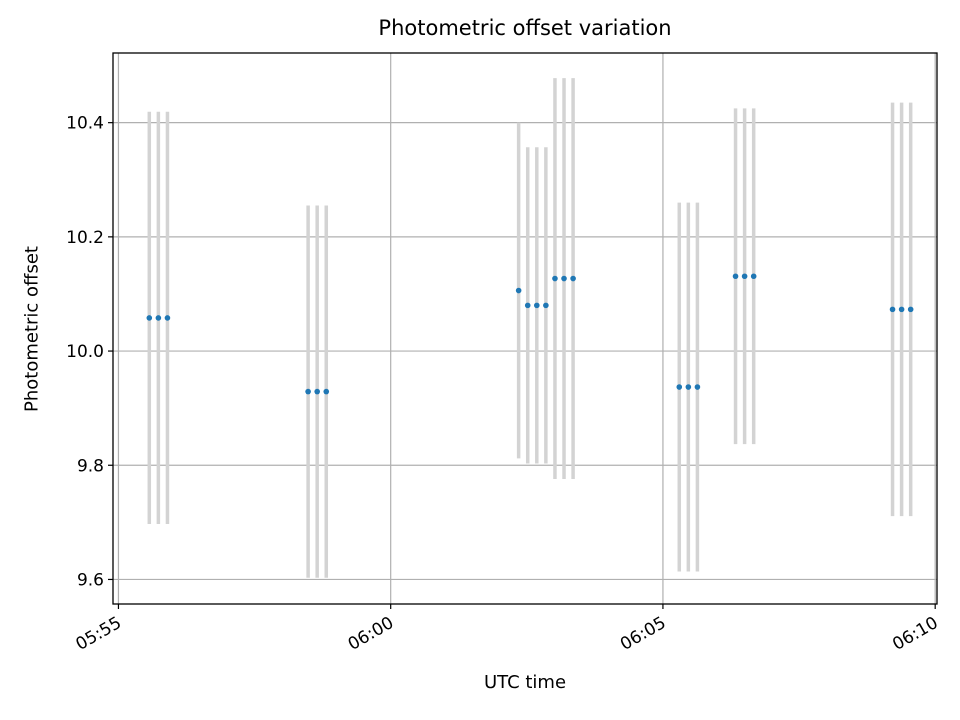 The height and width of the screenshot is (720, 960). I want to click on data-points, so click(530, 334).